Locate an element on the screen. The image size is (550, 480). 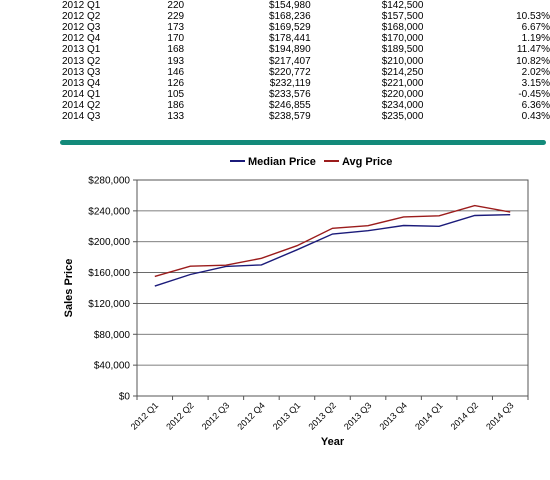
table-cell is located at coordinates (486, 5).